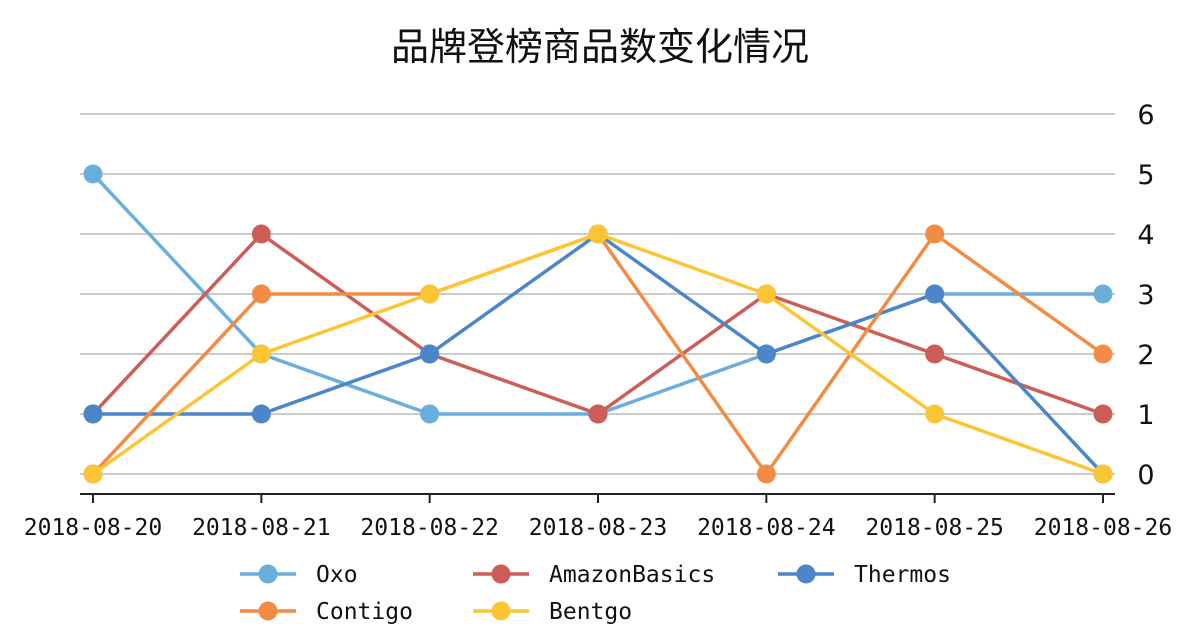 The image size is (1200, 639). What do you see at coordinates (261, 528) in the screenshot?
I see `x-tick-label-1: 2018-08-21` at bounding box center [261, 528].